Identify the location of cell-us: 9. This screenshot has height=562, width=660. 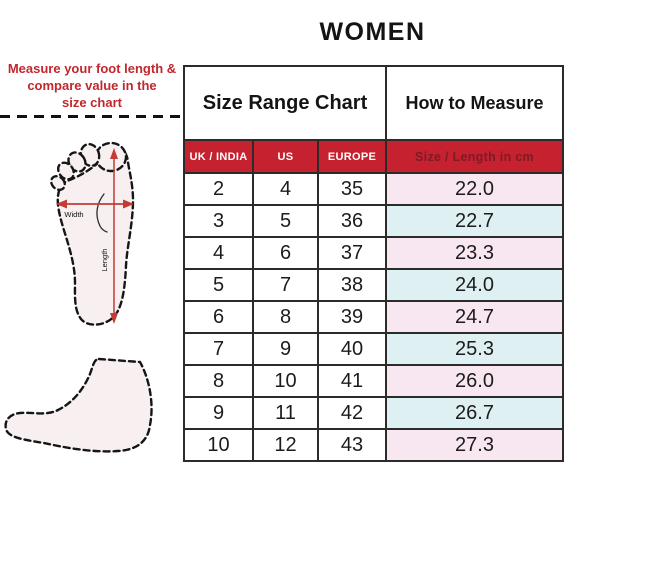
(285, 349).